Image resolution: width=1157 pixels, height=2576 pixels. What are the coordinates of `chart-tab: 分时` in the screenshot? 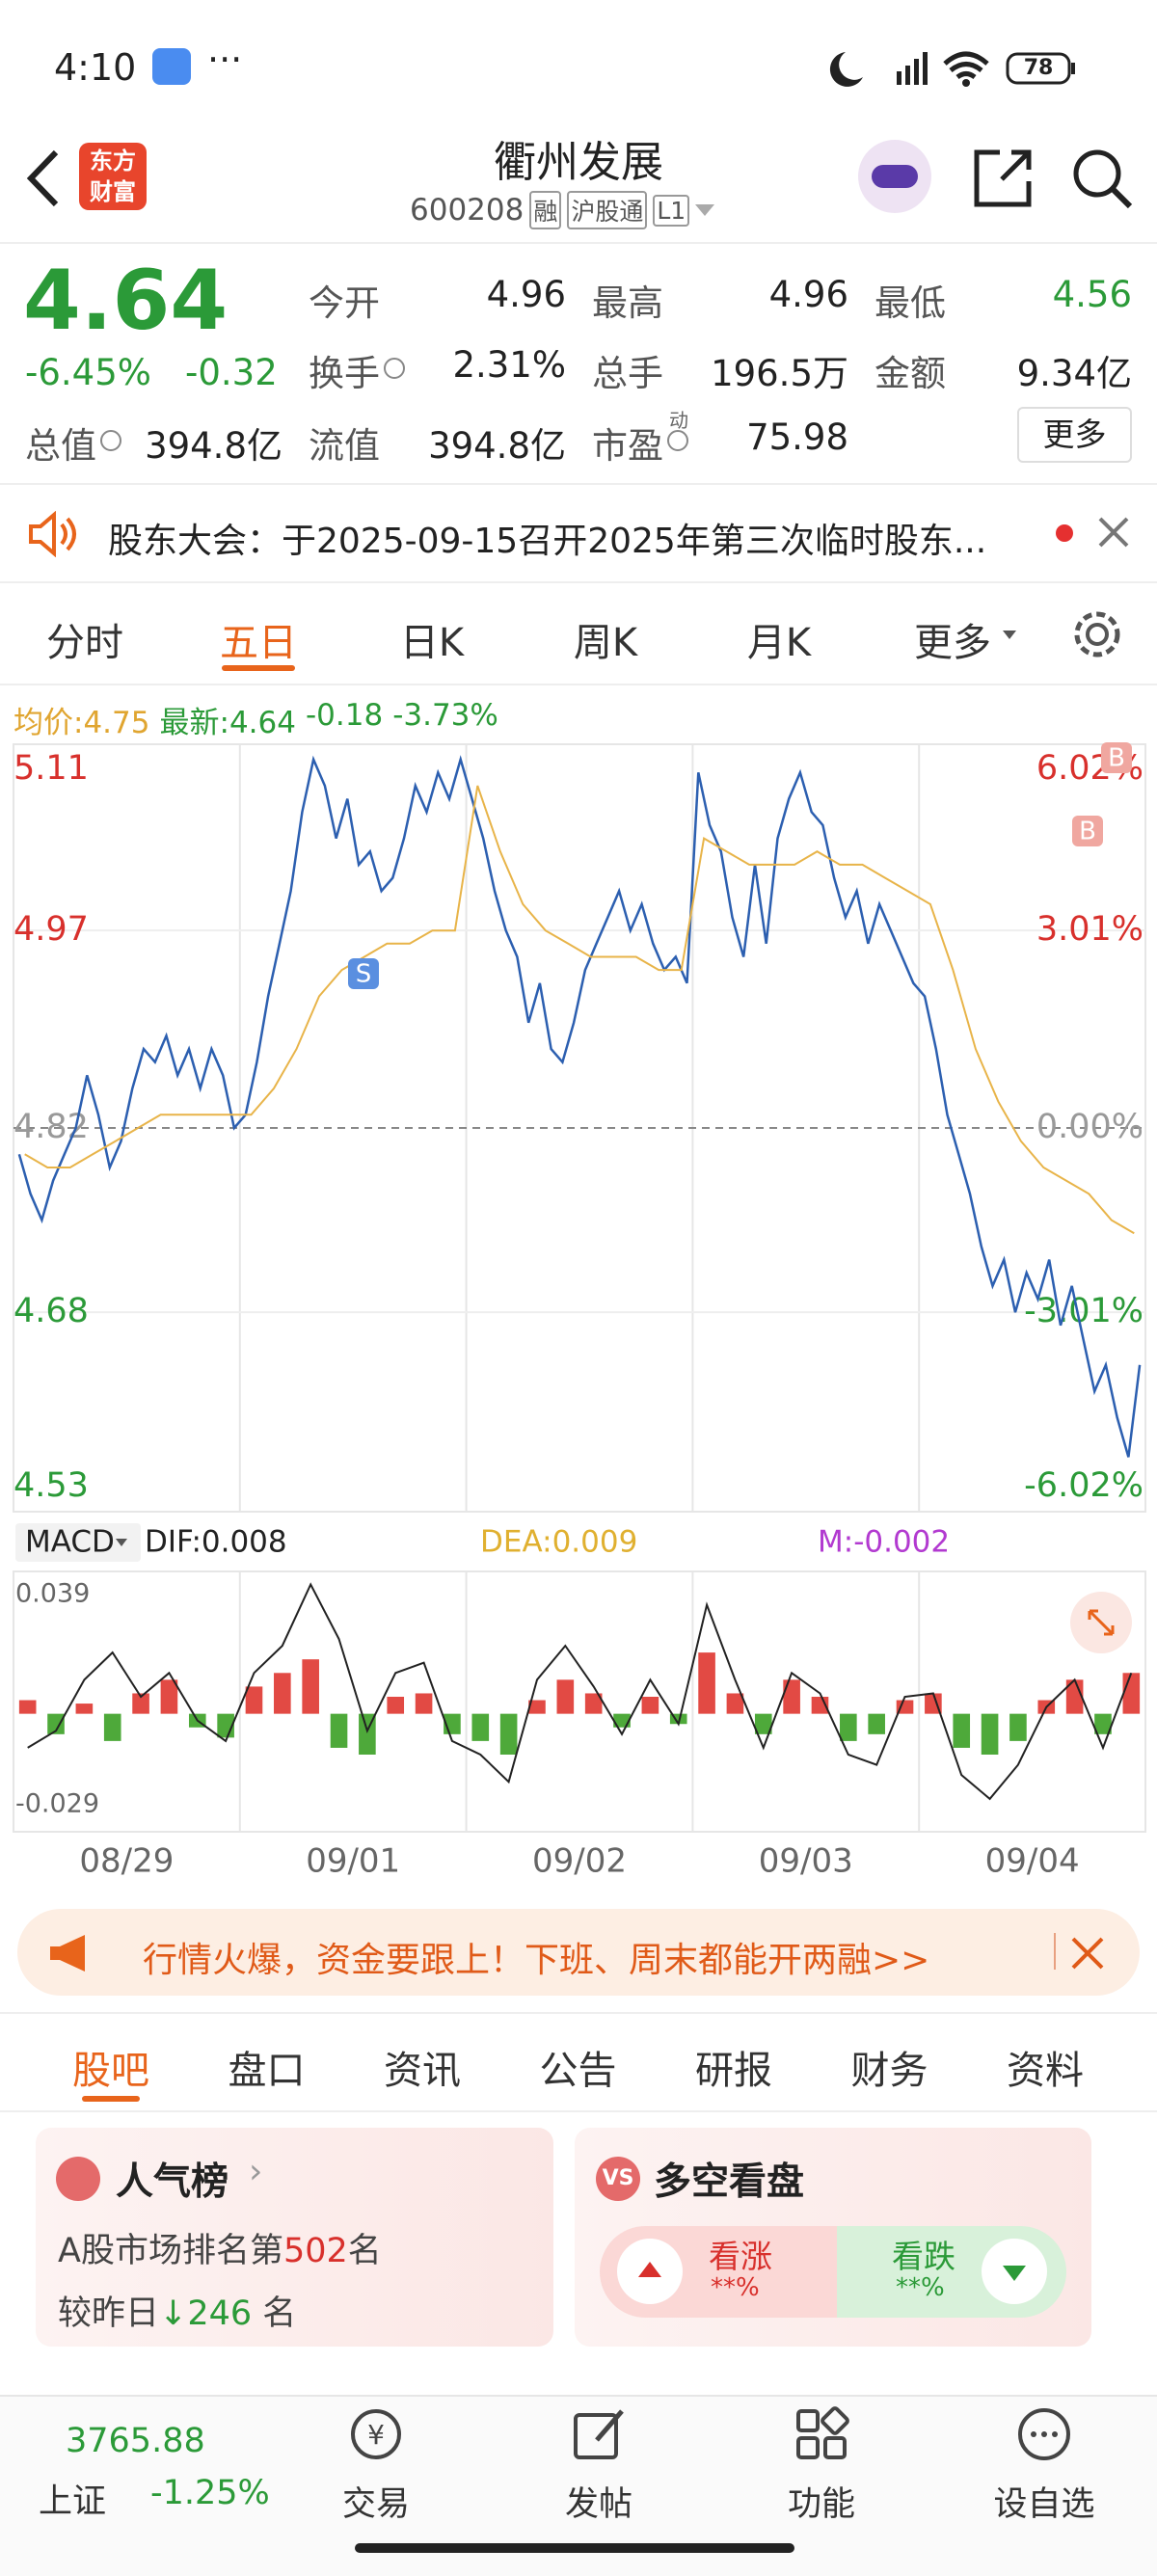 It's located at (84, 643).